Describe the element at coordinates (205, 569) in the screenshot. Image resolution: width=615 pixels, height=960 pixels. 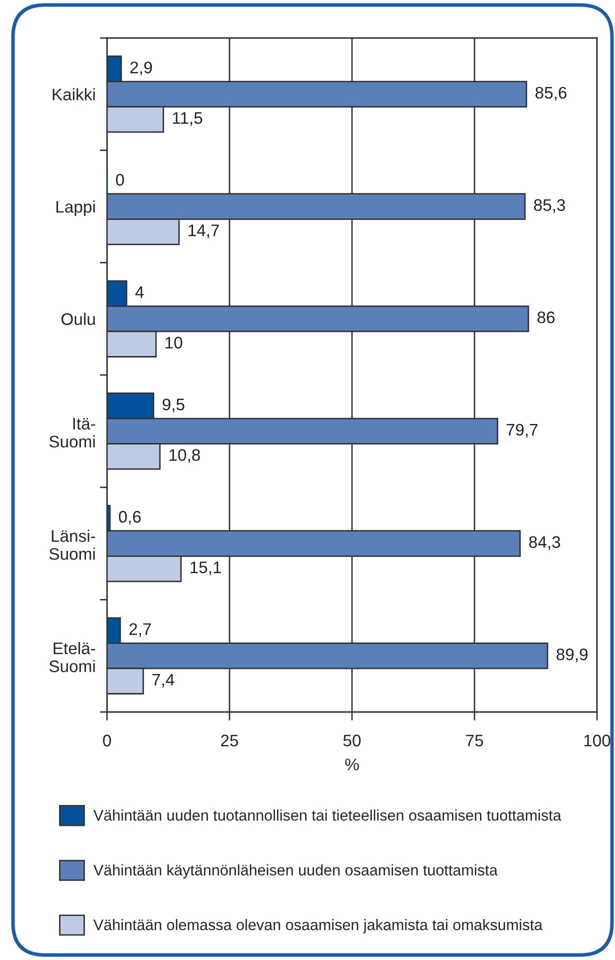
I see `data-label: 15,1` at that location.